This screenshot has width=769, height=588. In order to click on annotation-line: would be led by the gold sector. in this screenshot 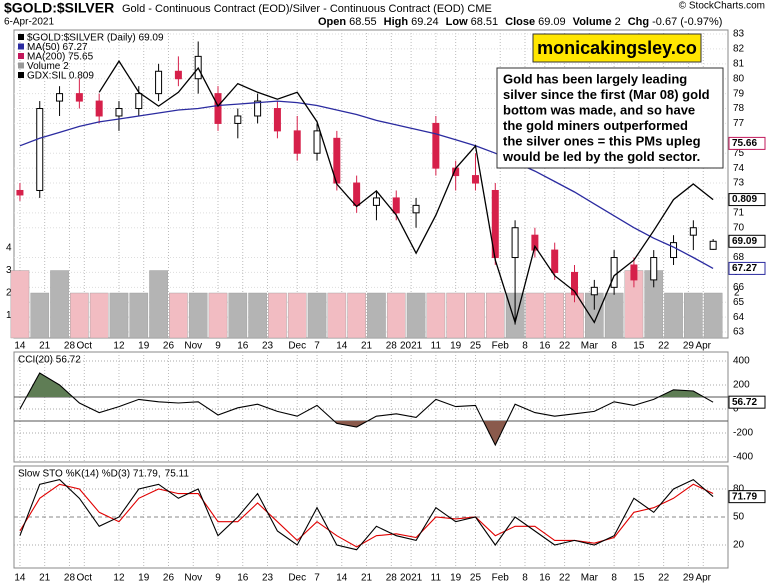, I will do `click(601, 156)`.